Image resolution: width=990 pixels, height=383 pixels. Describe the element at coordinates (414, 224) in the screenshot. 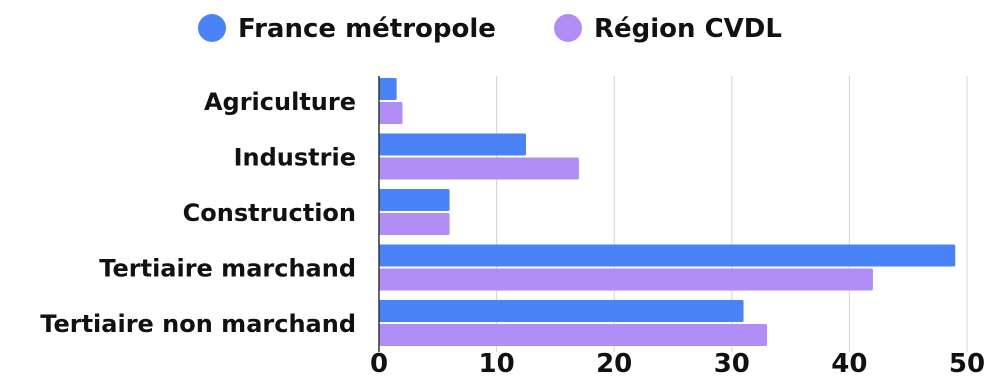

I see `bar-construction-region-cvdl` at that location.